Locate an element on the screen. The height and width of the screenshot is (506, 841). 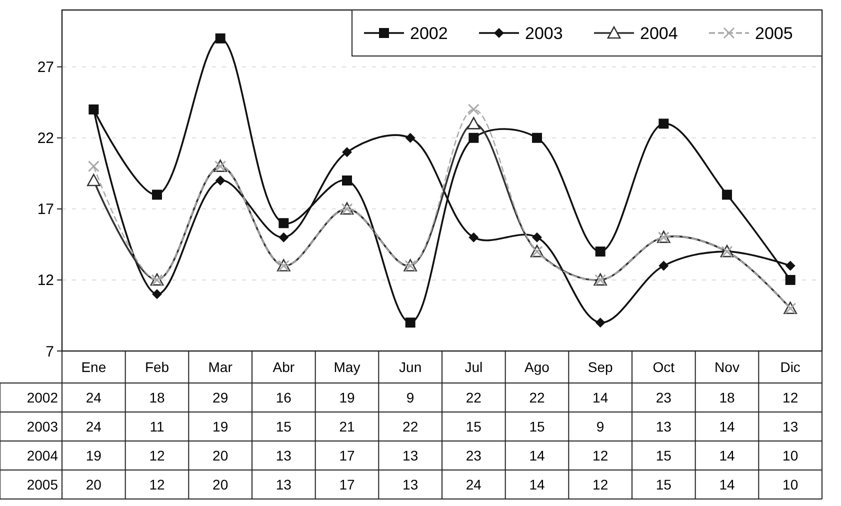
y-tick-label: 17 is located at coordinates (45, 209).